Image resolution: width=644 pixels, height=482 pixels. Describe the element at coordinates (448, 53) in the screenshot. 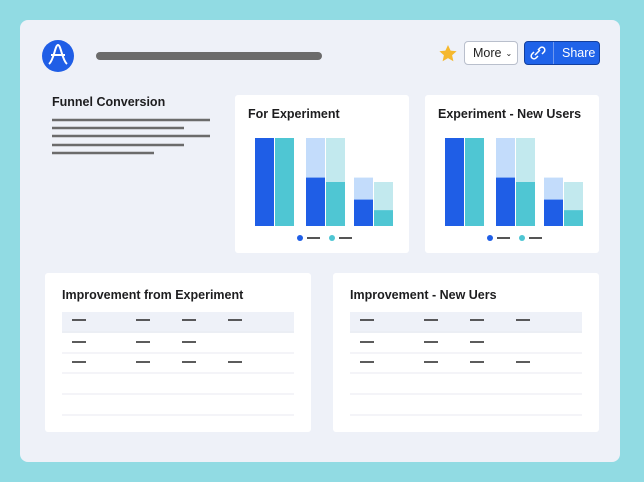

I see `star` at that location.